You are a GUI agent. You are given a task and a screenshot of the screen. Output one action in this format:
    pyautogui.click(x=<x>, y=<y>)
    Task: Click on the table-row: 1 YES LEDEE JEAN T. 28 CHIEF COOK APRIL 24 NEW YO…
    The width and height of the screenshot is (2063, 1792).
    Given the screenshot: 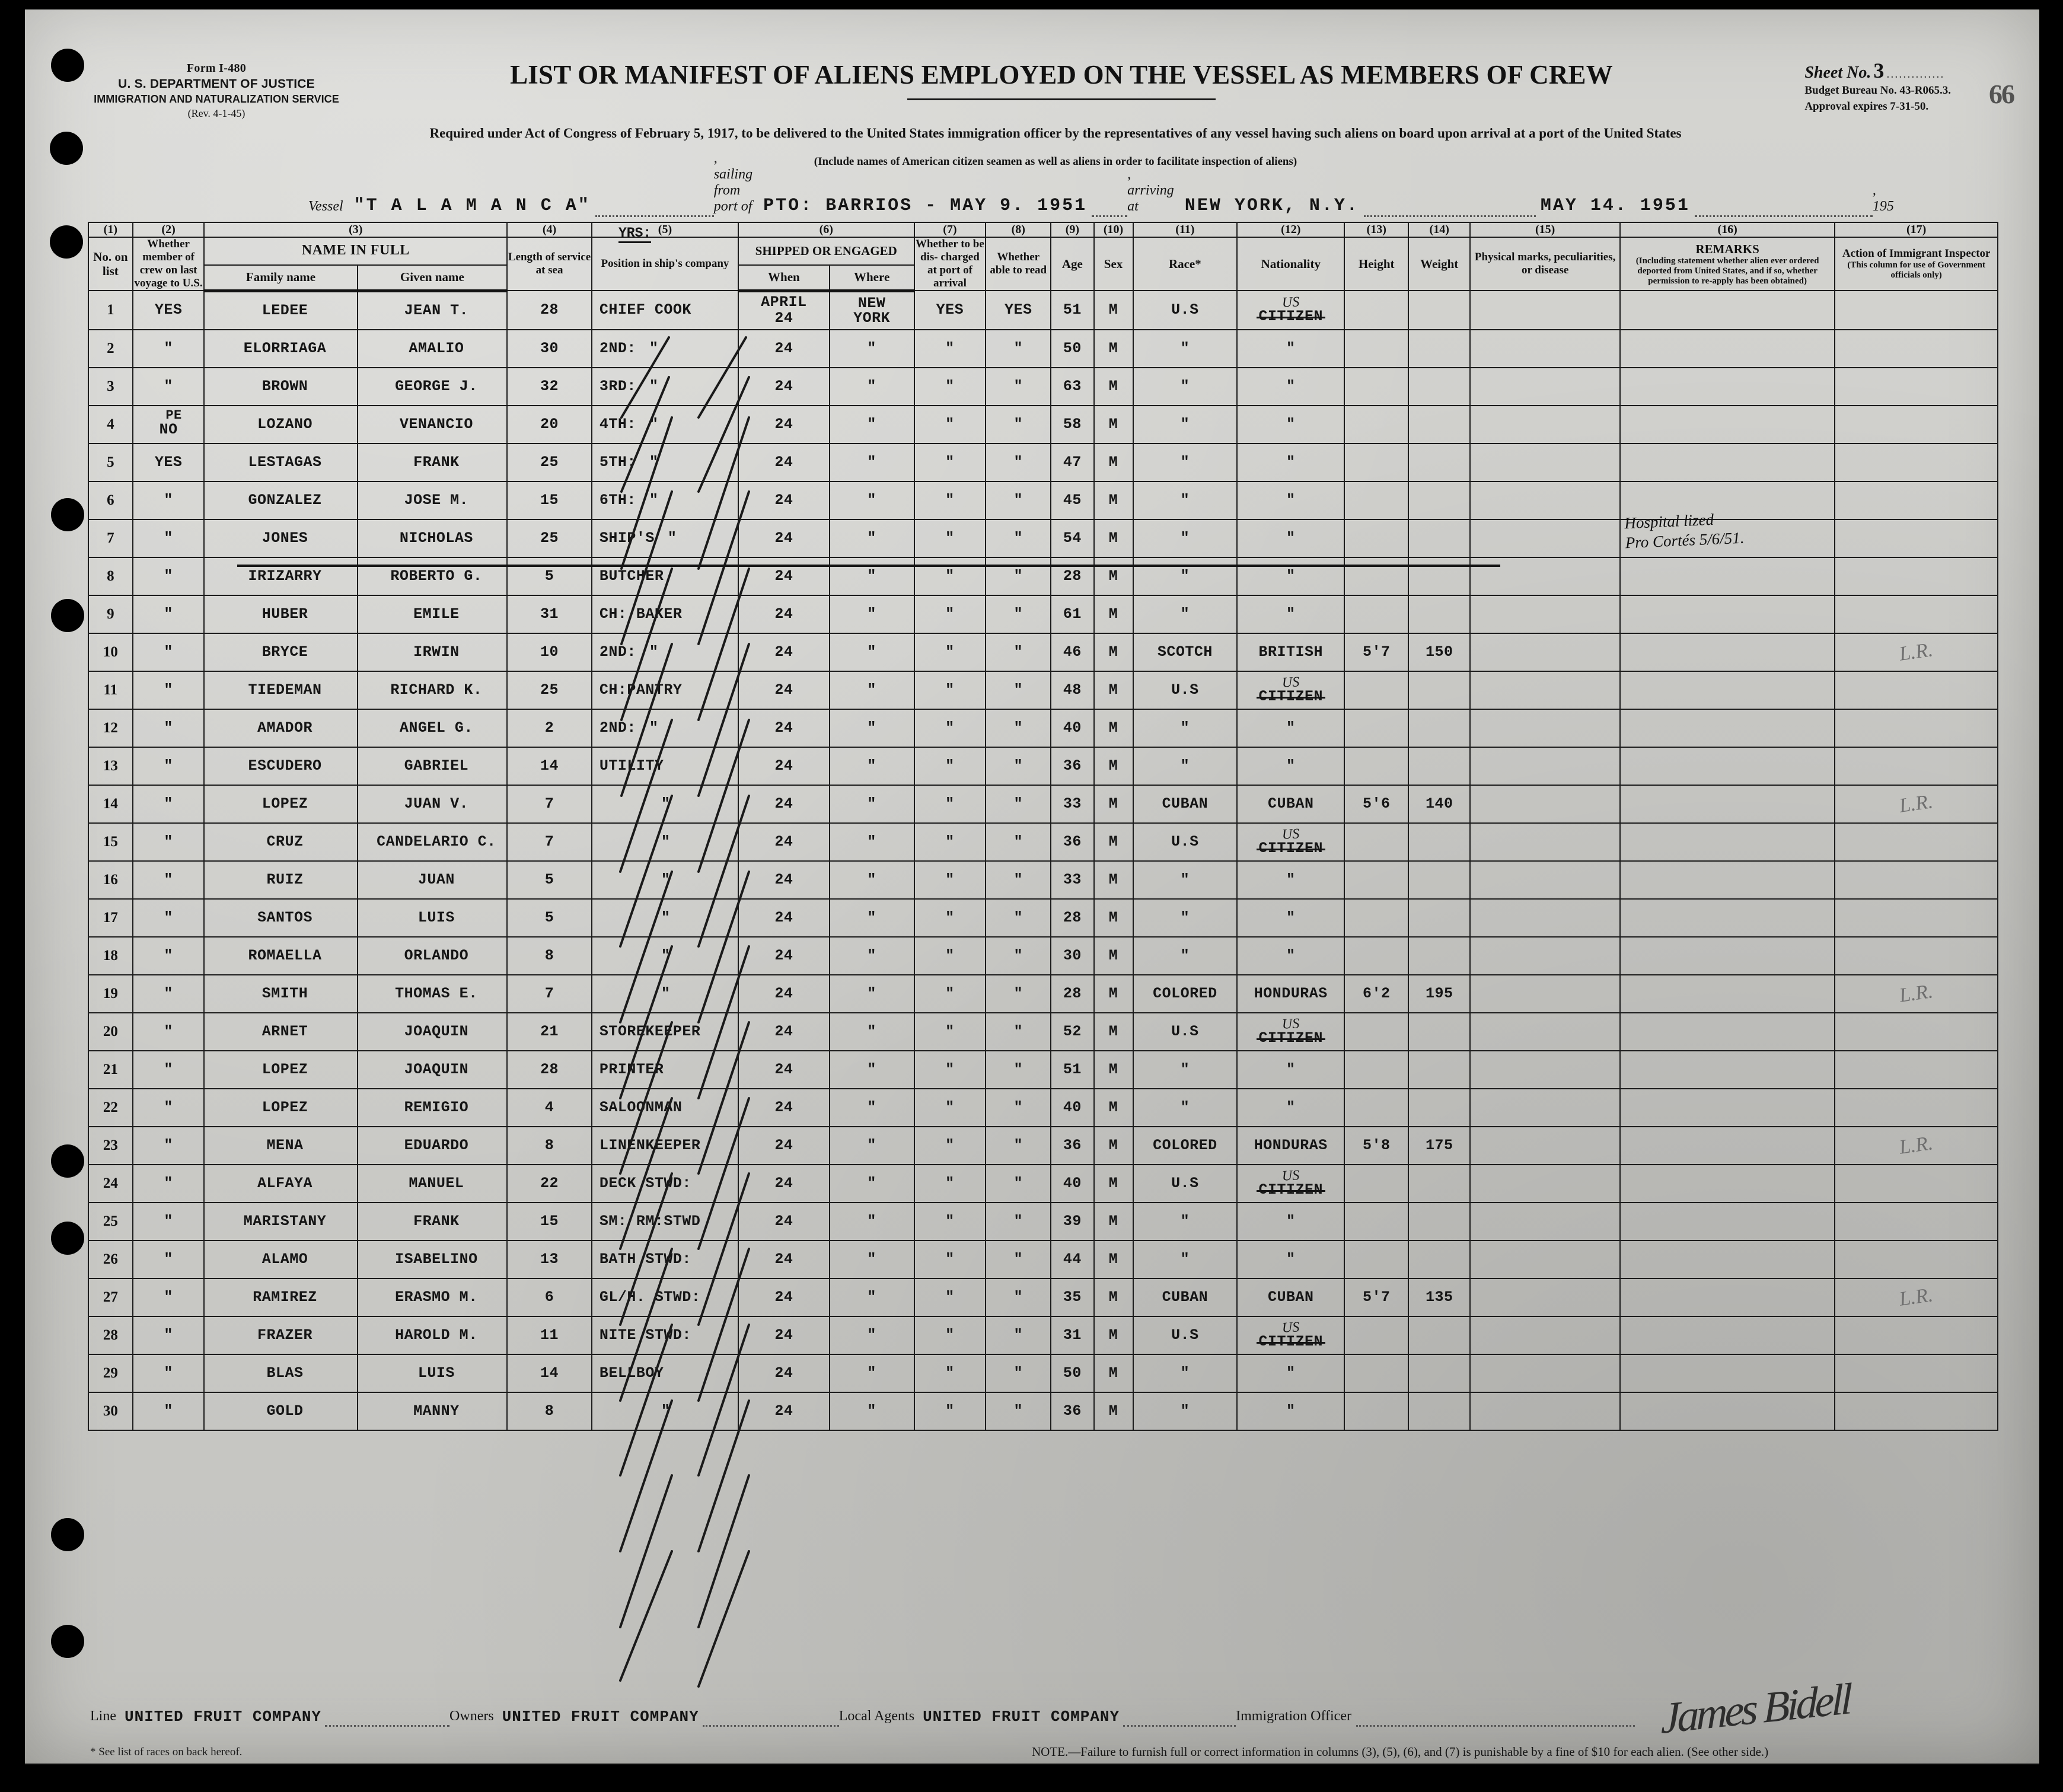 What is the action you would take?
    pyautogui.click(x=1043, y=310)
    